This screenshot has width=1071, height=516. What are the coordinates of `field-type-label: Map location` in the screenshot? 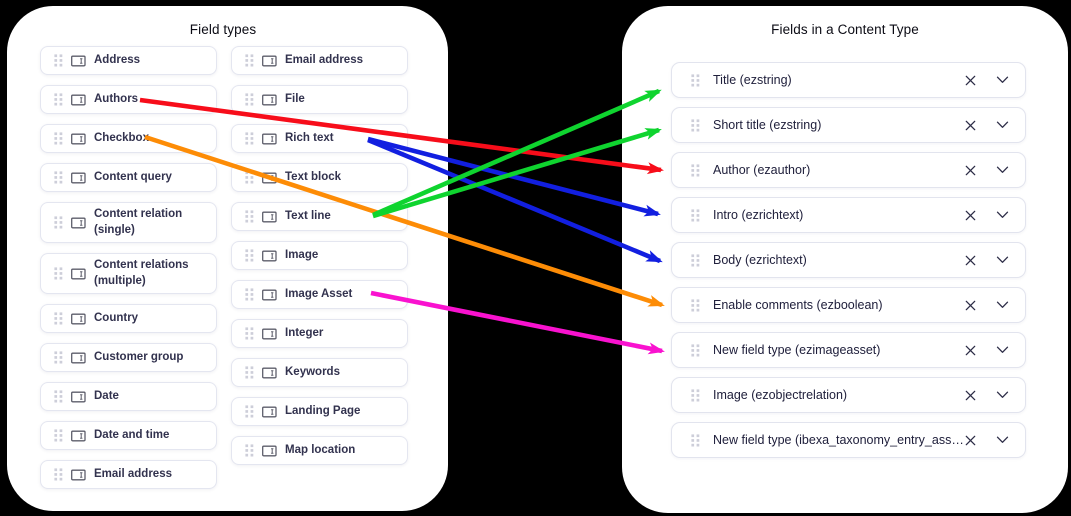 It's located at (320, 449).